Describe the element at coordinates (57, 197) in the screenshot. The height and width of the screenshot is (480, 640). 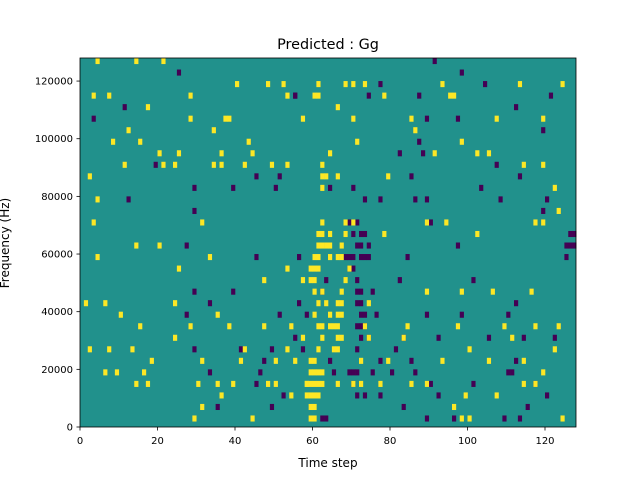
I see `y-tick-label: 80000` at that location.